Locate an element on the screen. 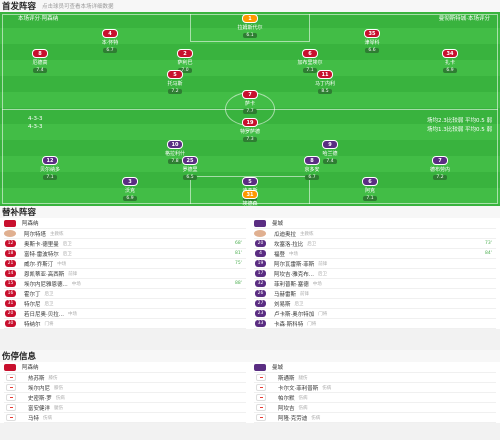 The height and width of the screenshot is (440, 500). injury-row: 阿坎吉 伤病 is located at coordinates (375, 408).